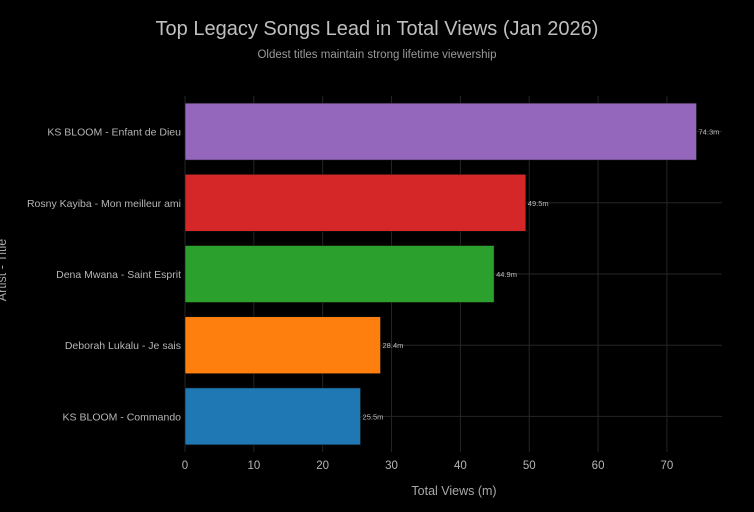 This screenshot has height=512, width=754. What do you see at coordinates (506, 274) in the screenshot?
I see `bar-value-label: 44.9m` at bounding box center [506, 274].